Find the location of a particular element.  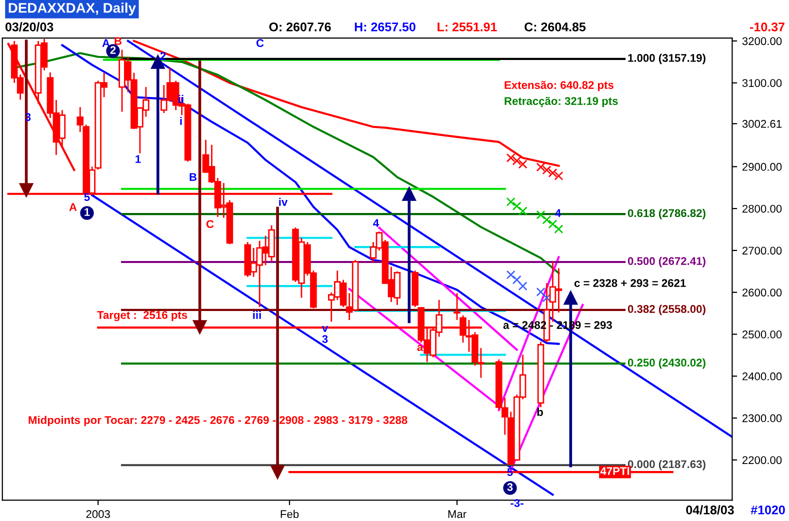

y-tick-label: 2200.00 is located at coordinates (762, 460).